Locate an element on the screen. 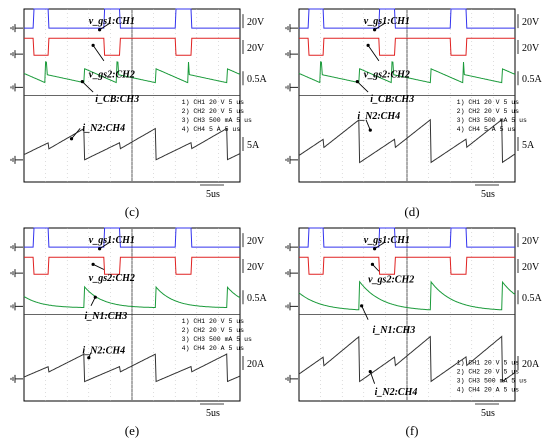 The height and width of the screenshot is (447, 550). channel-annotation: i_N1:CH3 is located at coordinates (393, 330).